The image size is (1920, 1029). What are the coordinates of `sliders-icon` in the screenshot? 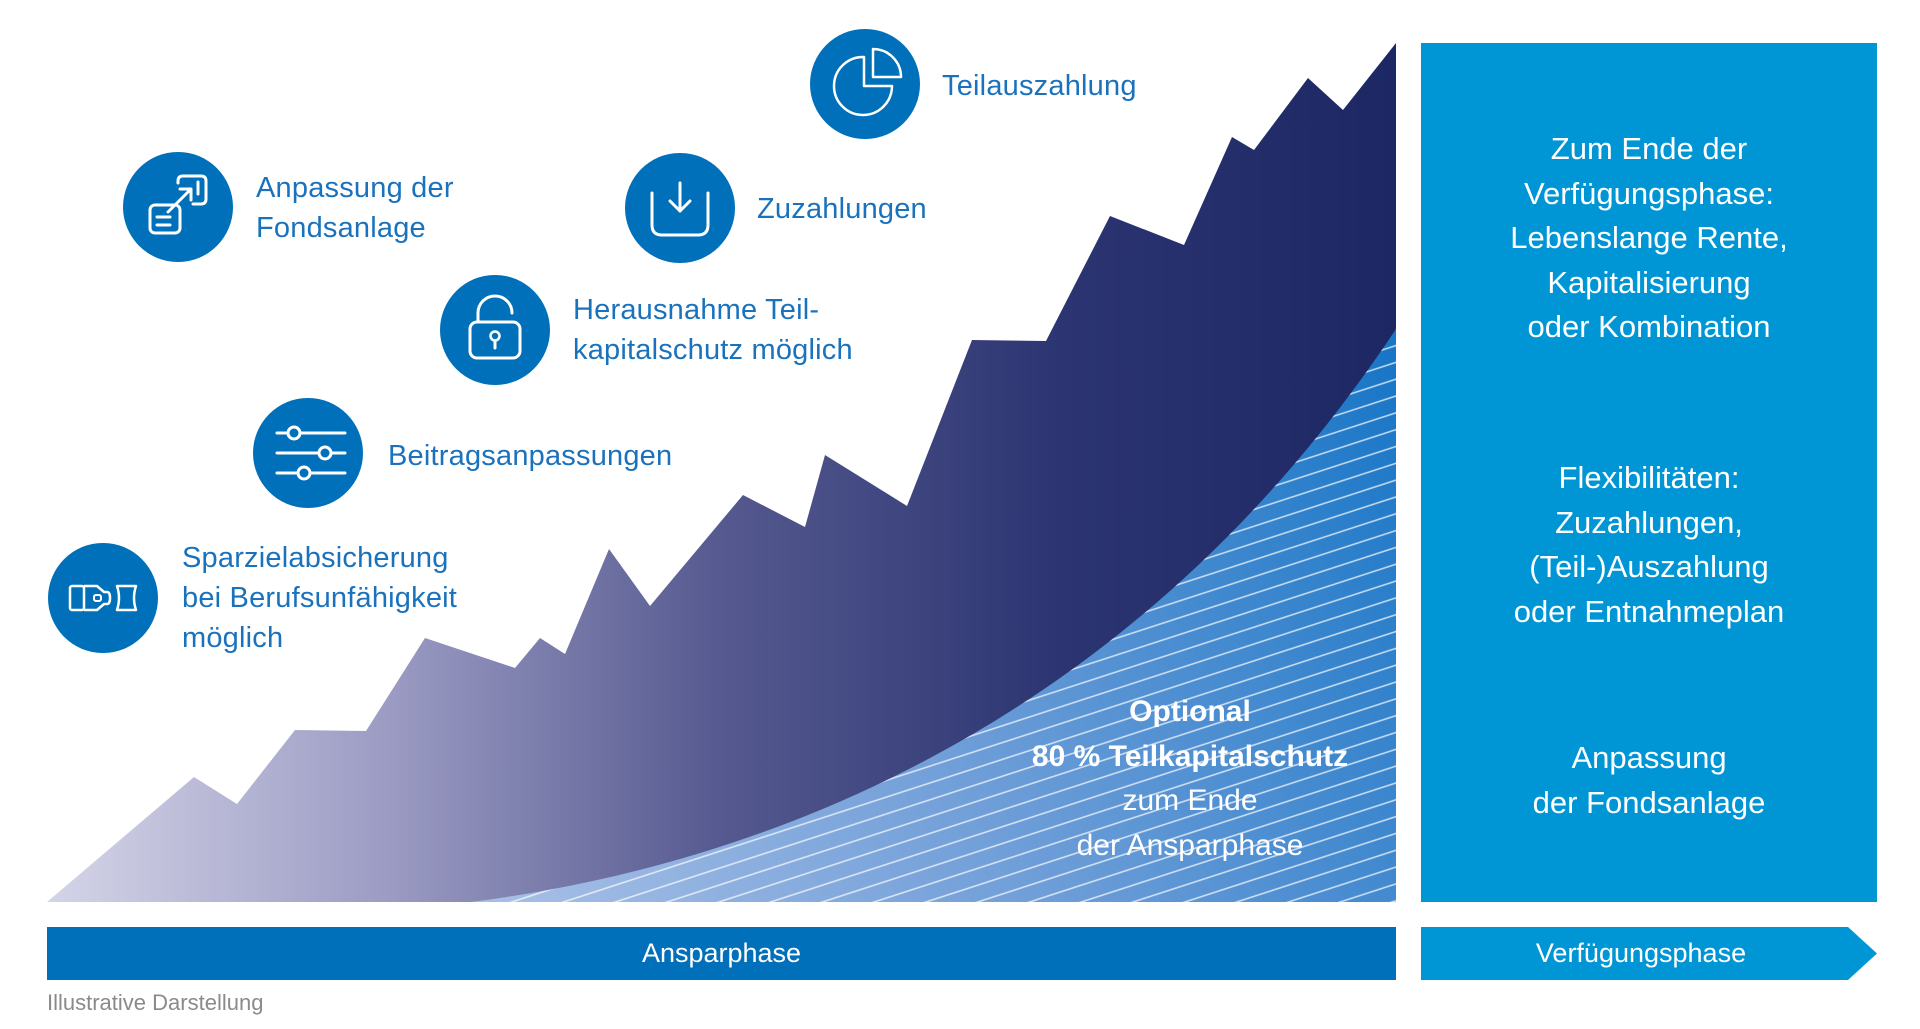 It's located at (308, 453).